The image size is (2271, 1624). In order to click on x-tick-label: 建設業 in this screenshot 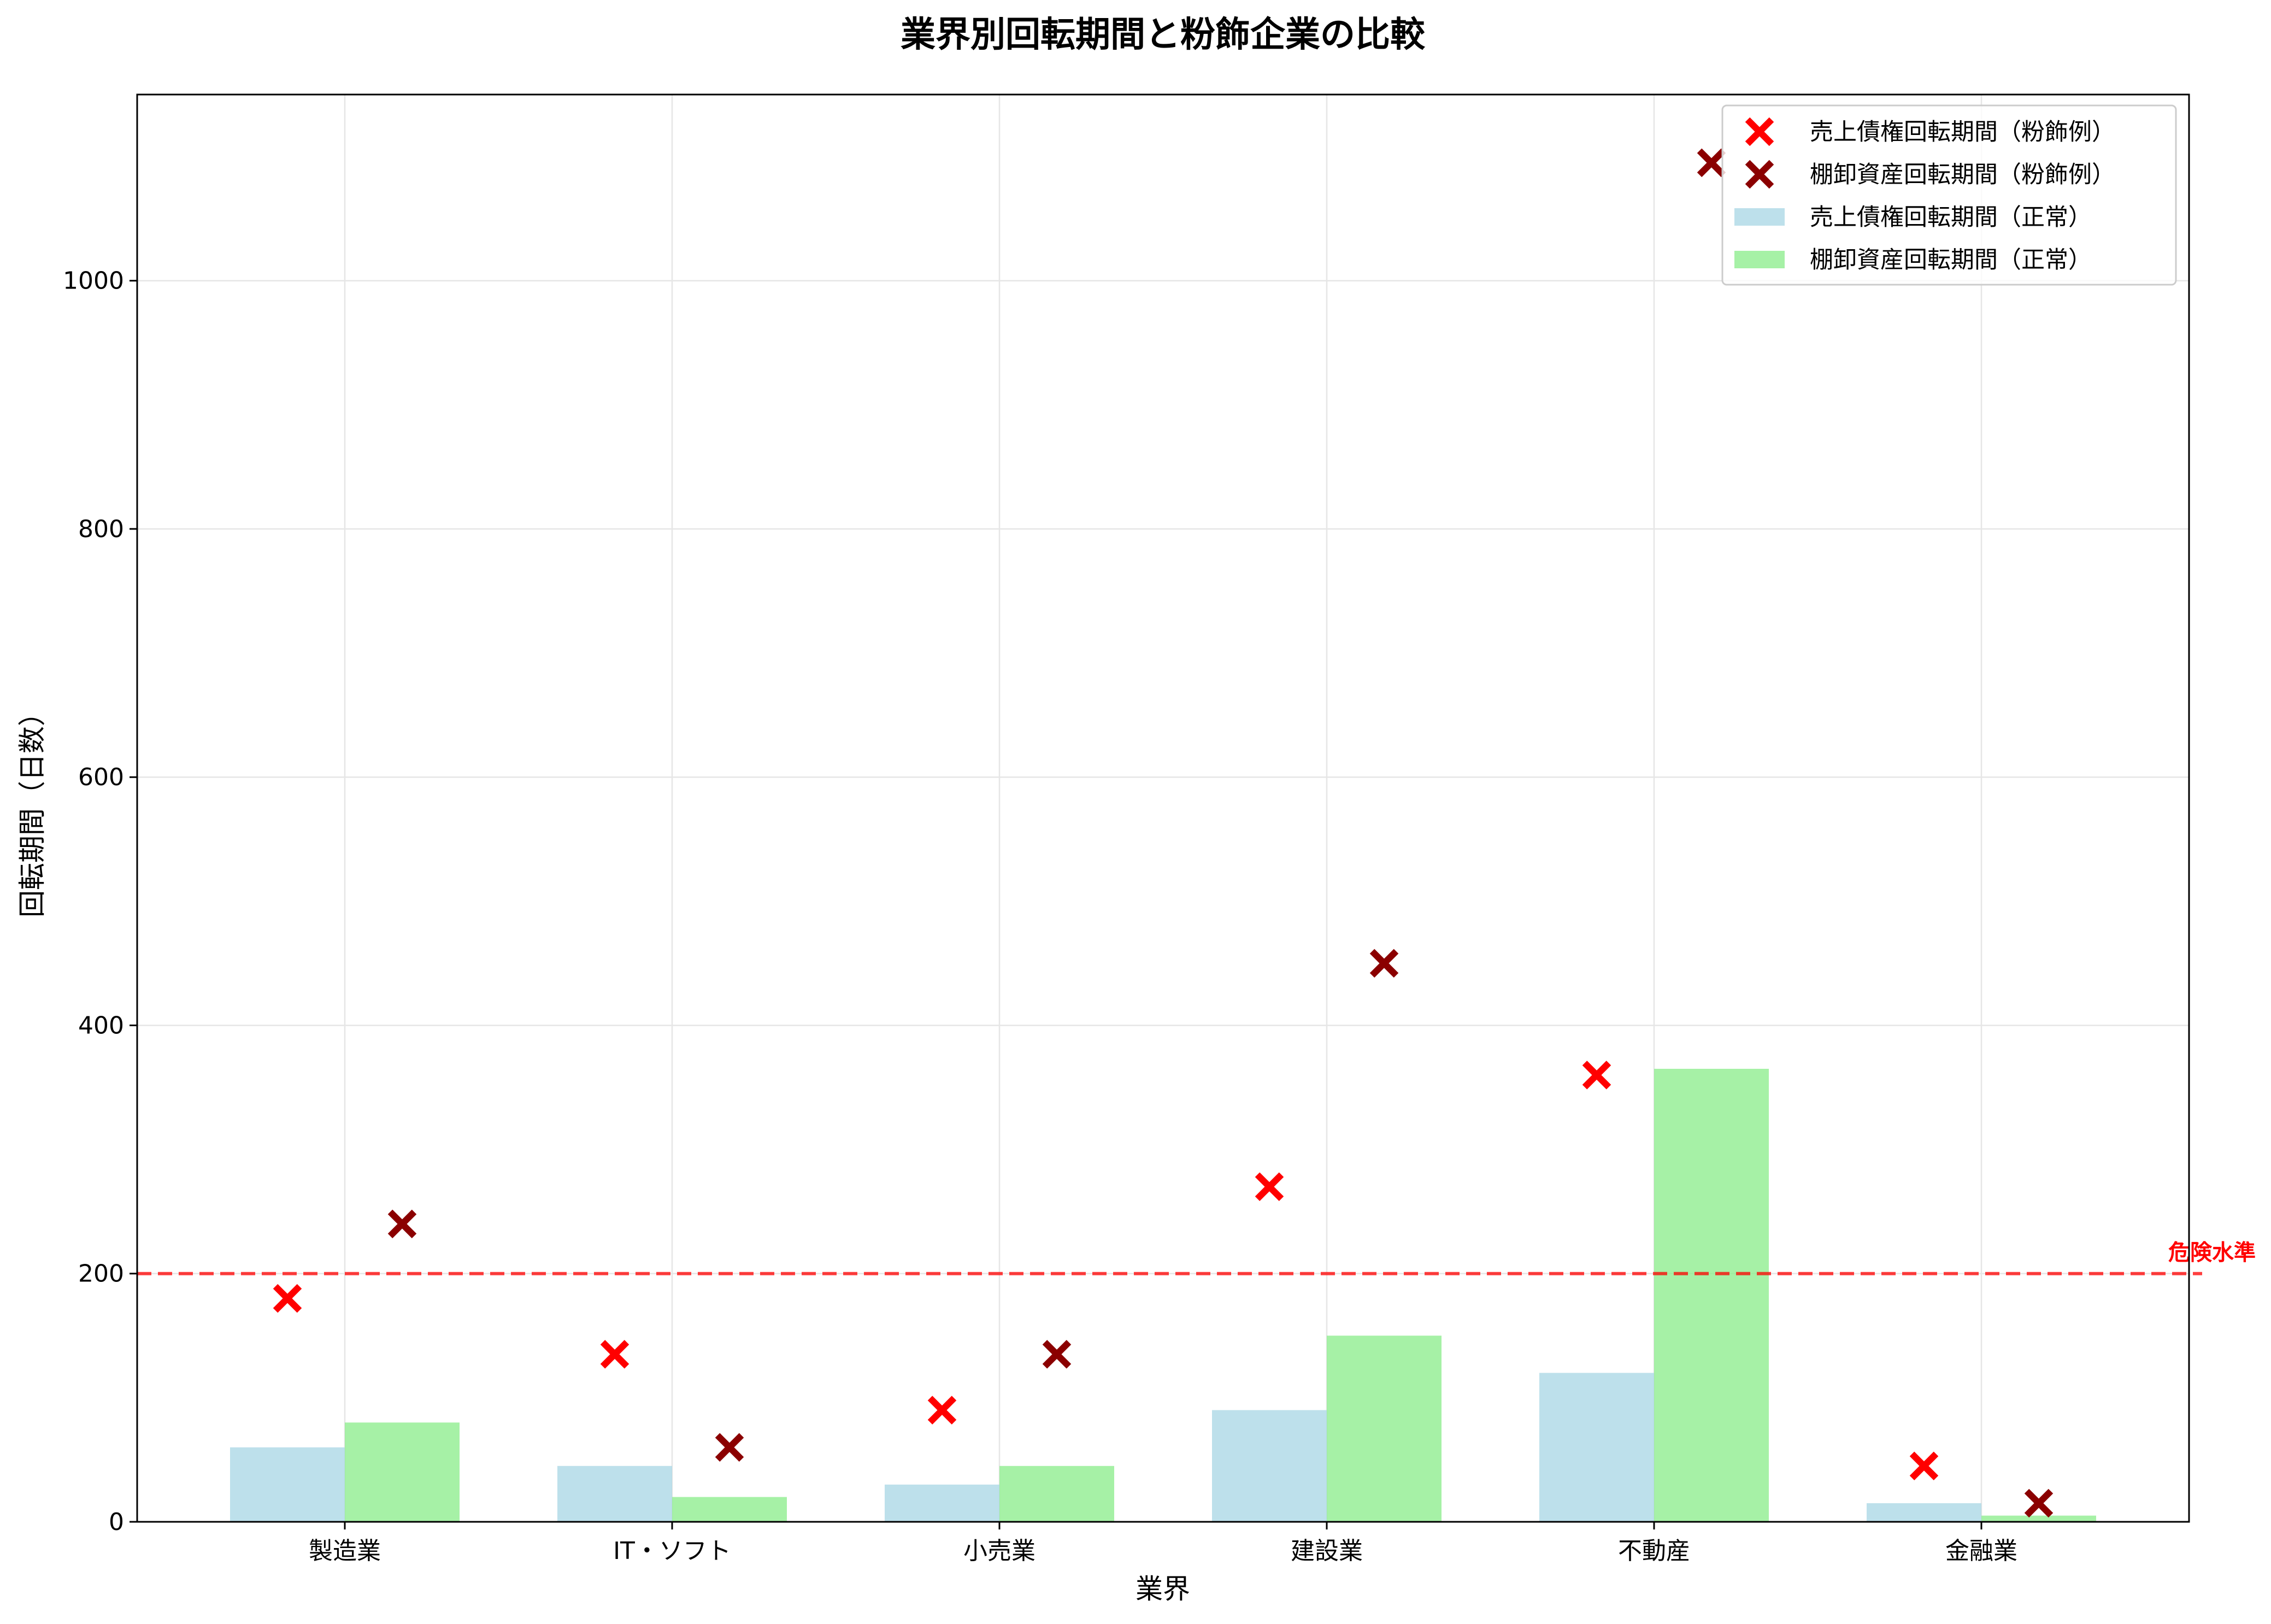, I will do `click(1327, 1551)`.